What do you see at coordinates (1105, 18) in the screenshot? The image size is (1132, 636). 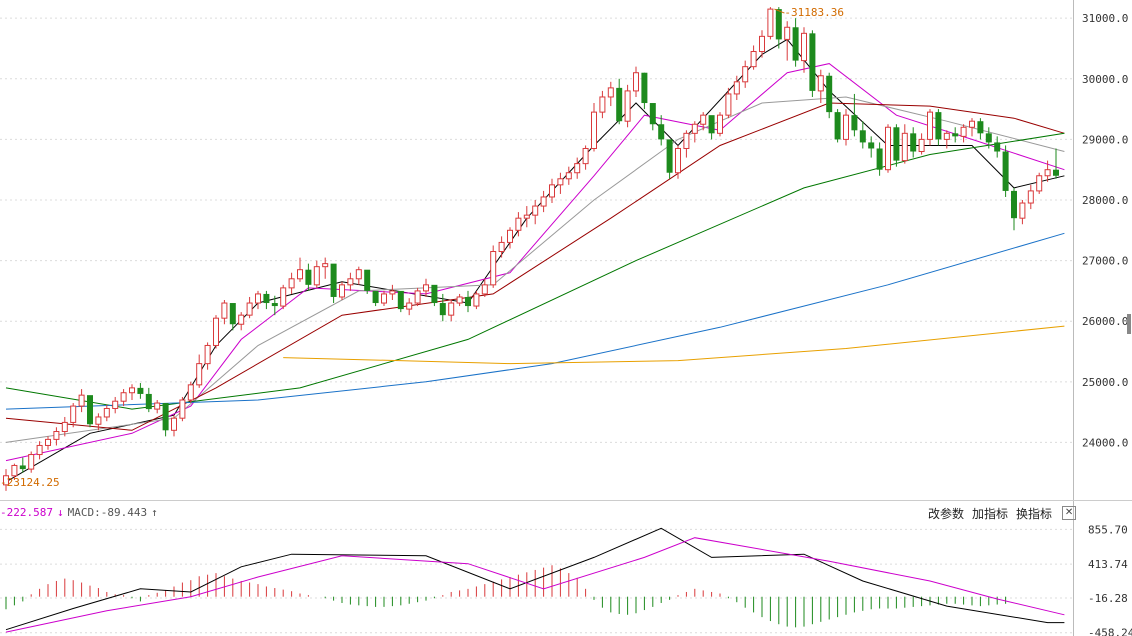 I see `price-tick-label: 31000.0` at bounding box center [1105, 18].